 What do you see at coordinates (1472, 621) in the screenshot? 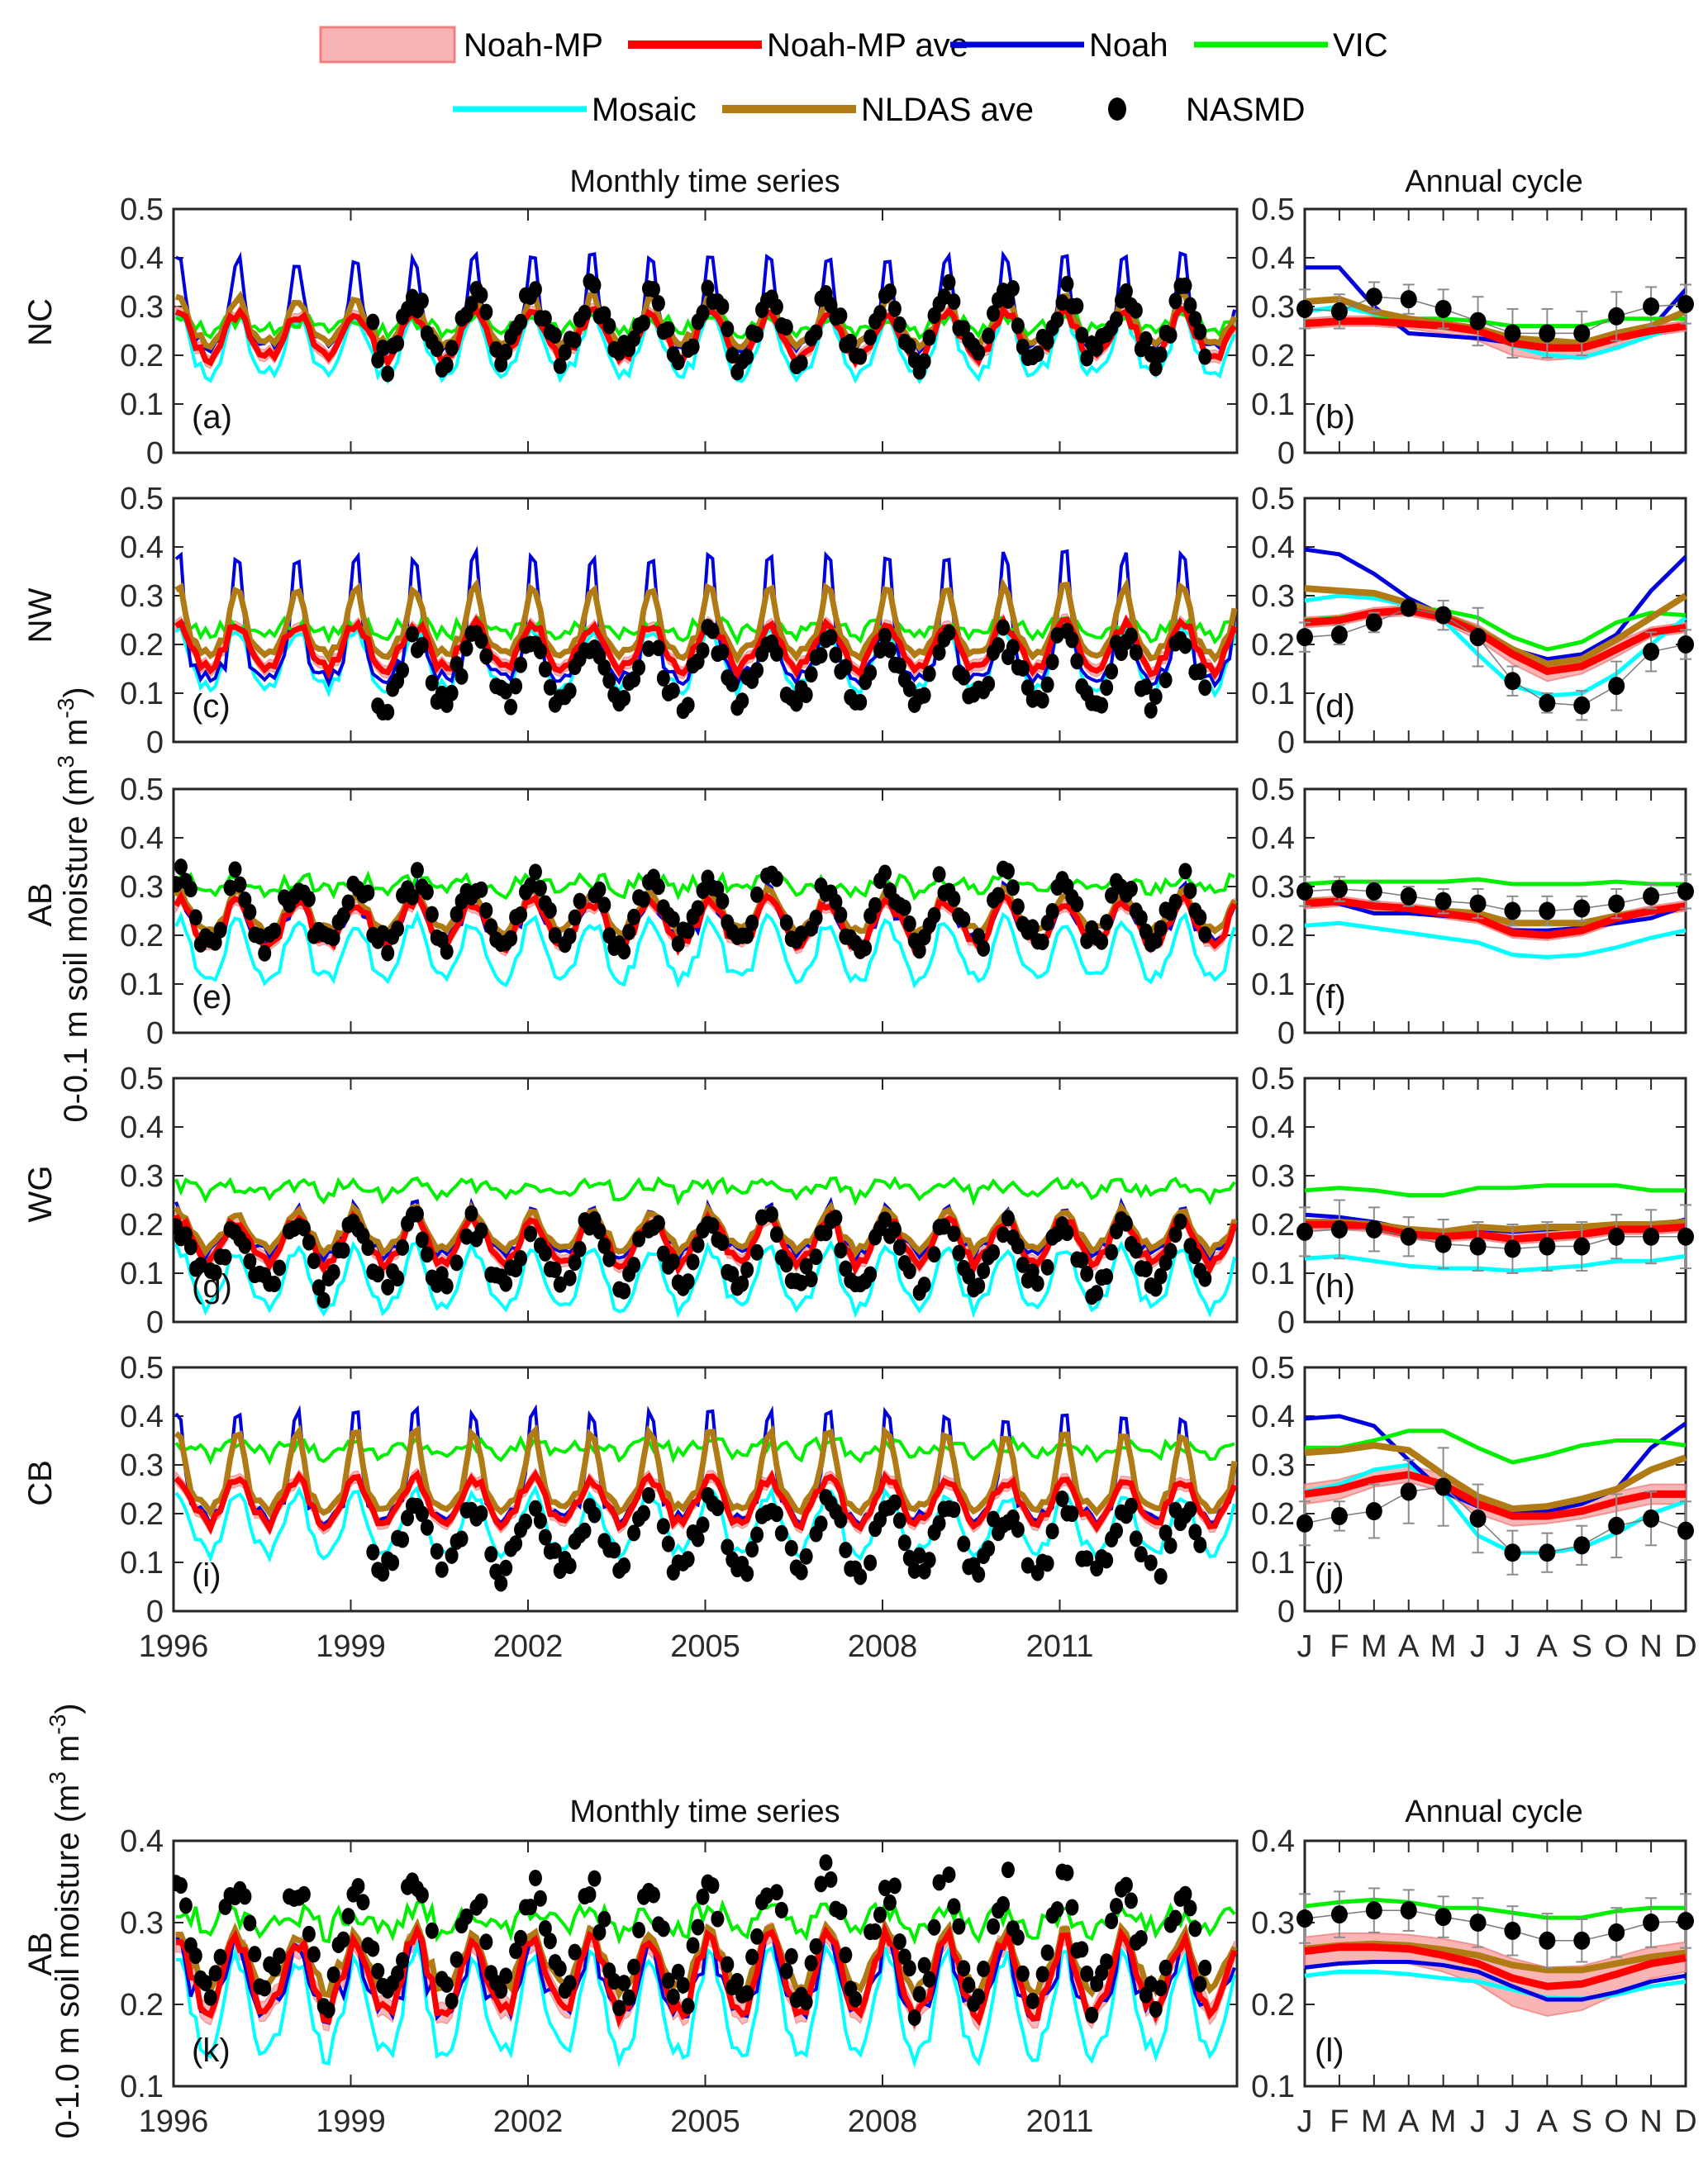
I see `panel-d: 0 0.1 0.2 0.3 0.4 0.5 (d)` at bounding box center [1472, 621].